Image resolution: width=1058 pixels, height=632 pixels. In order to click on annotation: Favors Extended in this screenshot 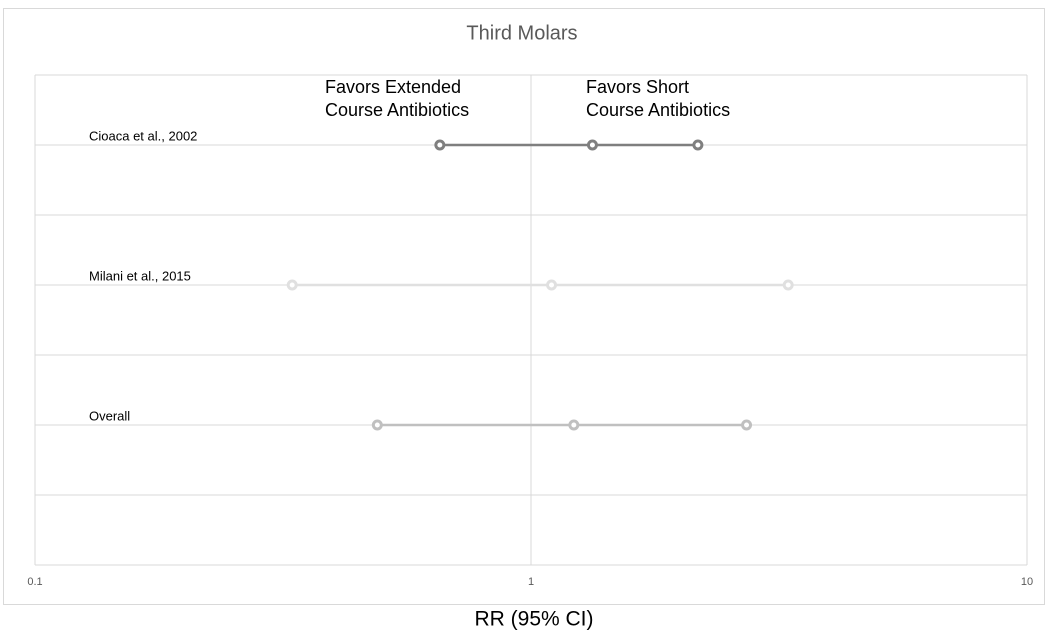, I will do `click(393, 87)`.